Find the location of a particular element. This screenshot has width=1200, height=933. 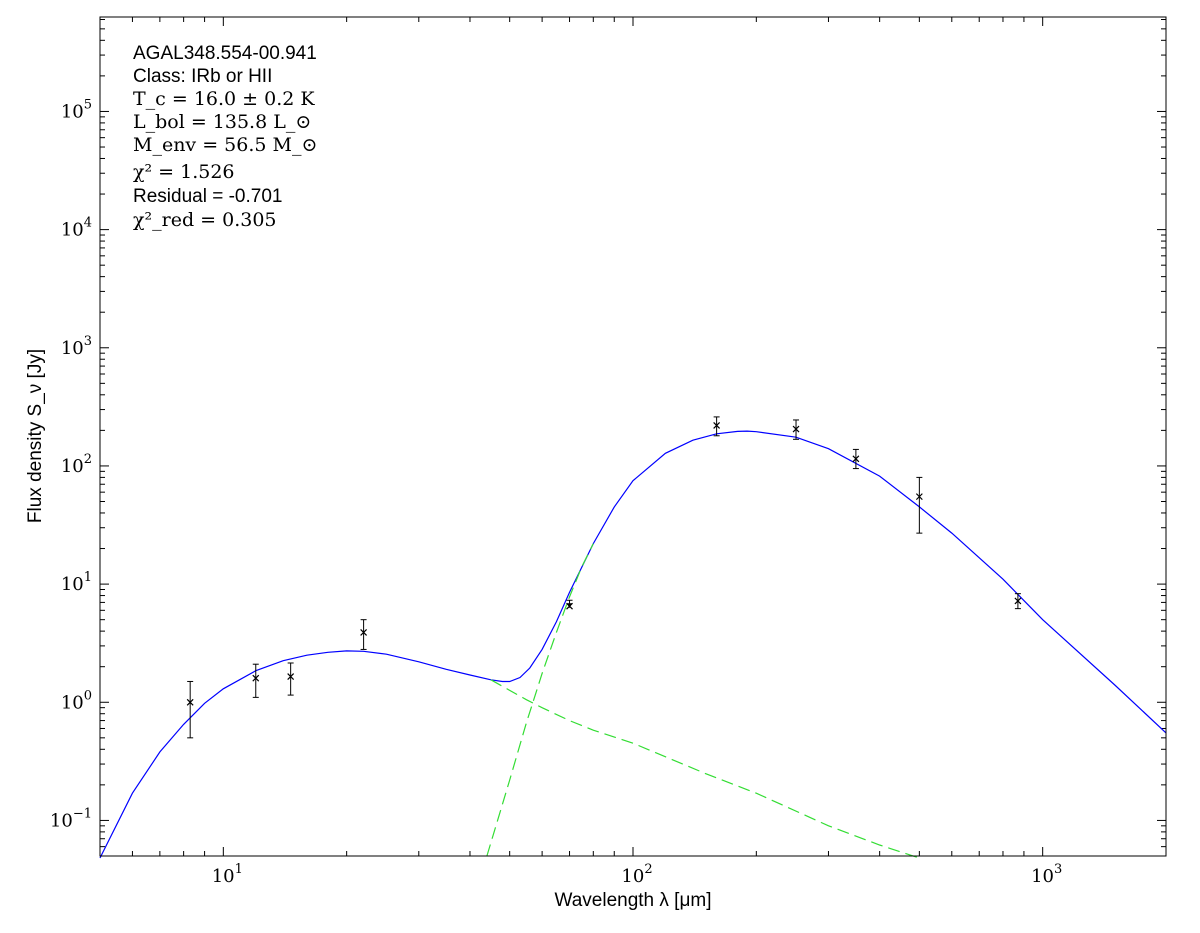

lbol-label: L_bol = 135.8 L_⊙ is located at coordinates (222, 122).